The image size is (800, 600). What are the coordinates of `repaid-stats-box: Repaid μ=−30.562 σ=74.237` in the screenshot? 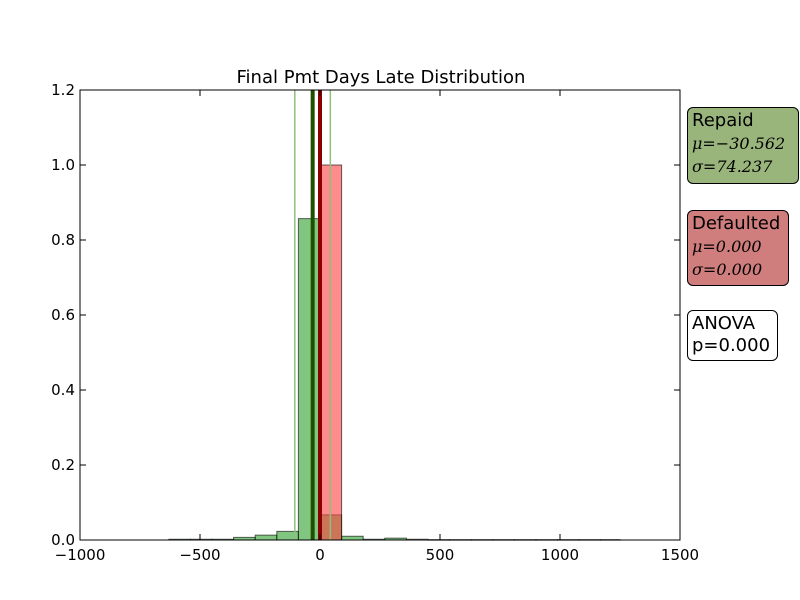 It's located at (743, 145).